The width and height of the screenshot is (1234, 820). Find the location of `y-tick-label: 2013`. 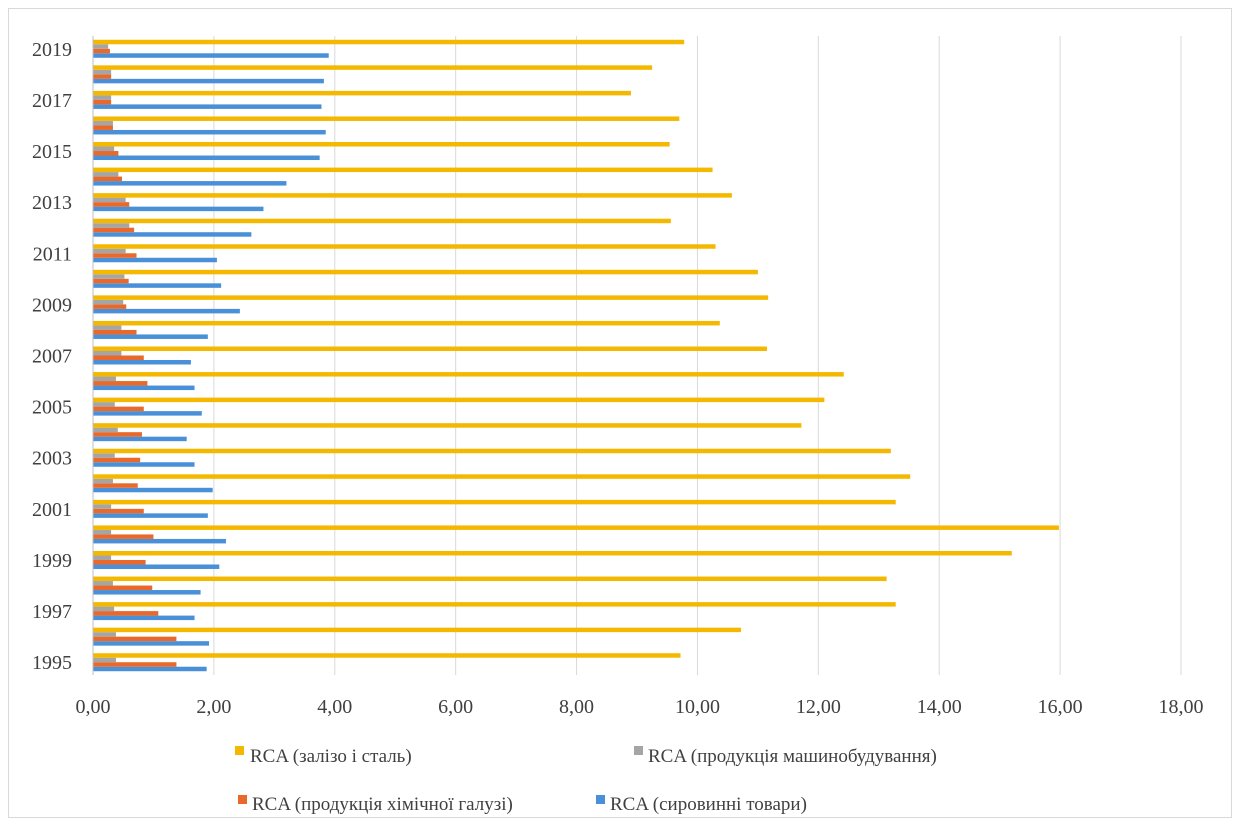

y-tick-label: 2013 is located at coordinates (52, 203).